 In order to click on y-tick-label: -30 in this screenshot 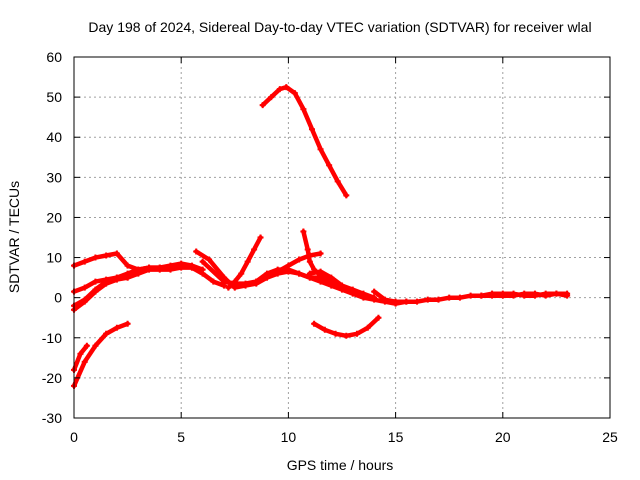, I will do `click(52, 418)`.